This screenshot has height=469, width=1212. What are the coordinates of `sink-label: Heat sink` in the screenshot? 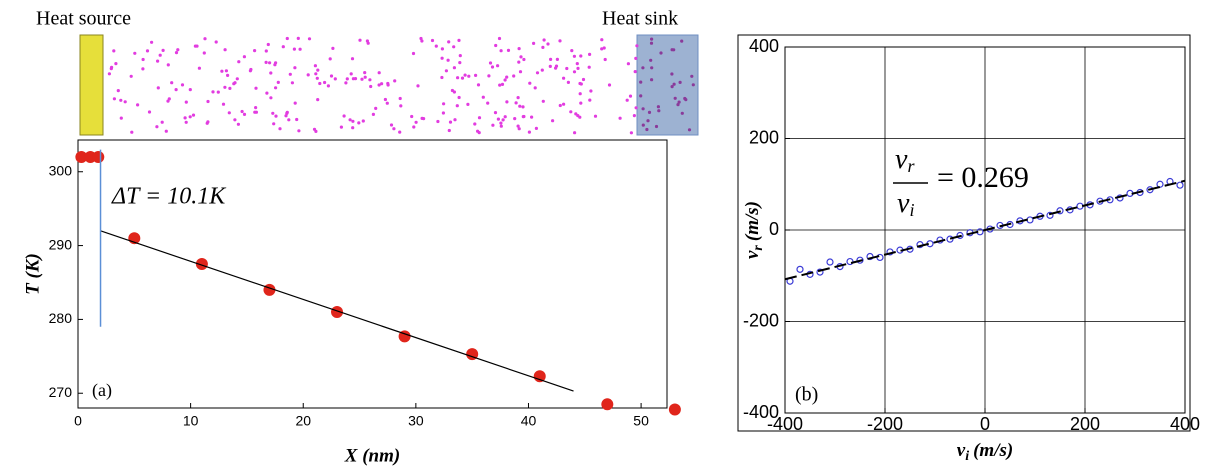 It's located at (640, 19).